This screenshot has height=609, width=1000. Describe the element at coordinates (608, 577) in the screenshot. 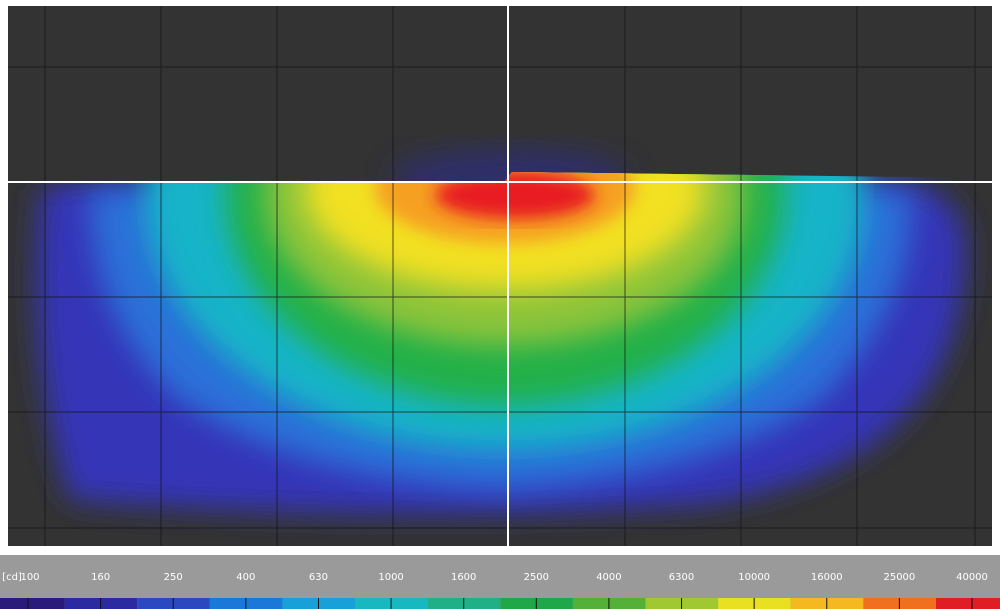

I see `colorbar-label: 4000` at that location.